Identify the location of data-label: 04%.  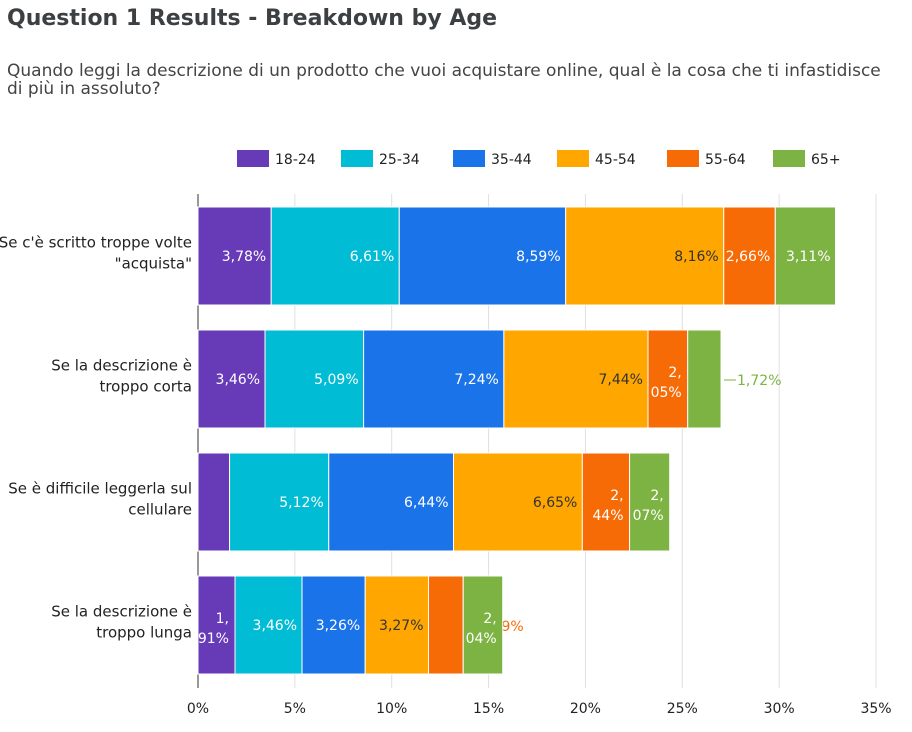
(481, 639).